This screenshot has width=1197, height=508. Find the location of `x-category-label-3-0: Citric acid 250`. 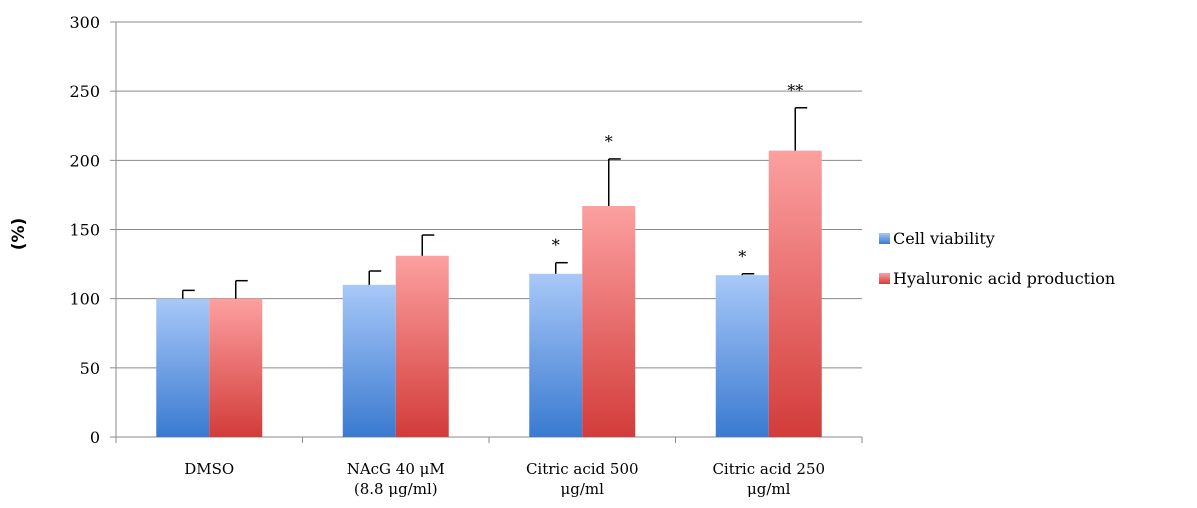

x-category-label-3-0: Citric acid 250 is located at coordinates (768, 469).